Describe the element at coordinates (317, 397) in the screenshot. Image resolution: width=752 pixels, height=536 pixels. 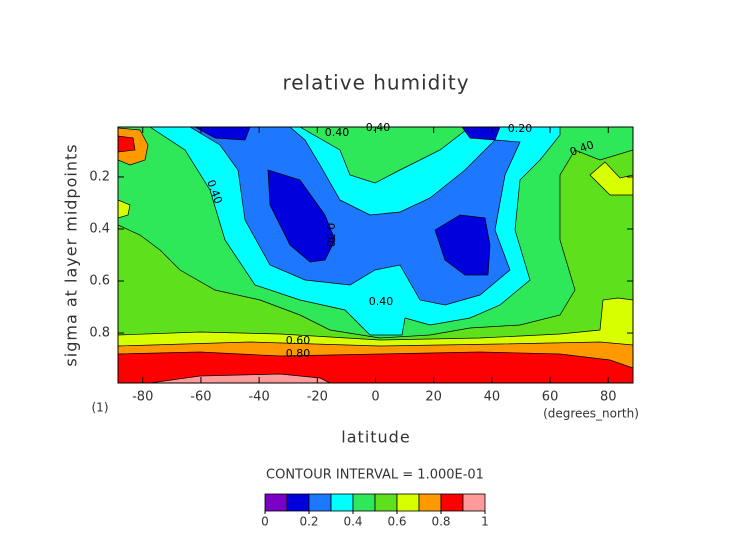
I see `x-tick-label: -20` at that location.